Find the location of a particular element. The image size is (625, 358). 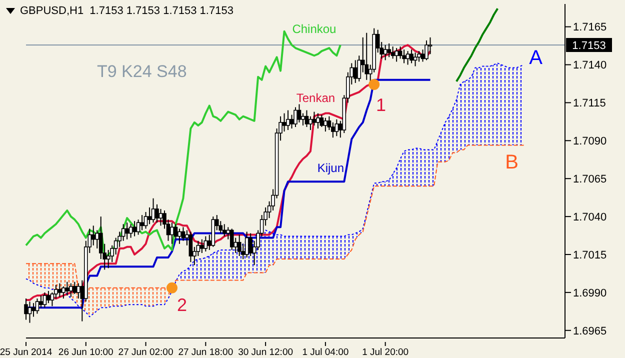

annotation: 2 is located at coordinates (182, 305).